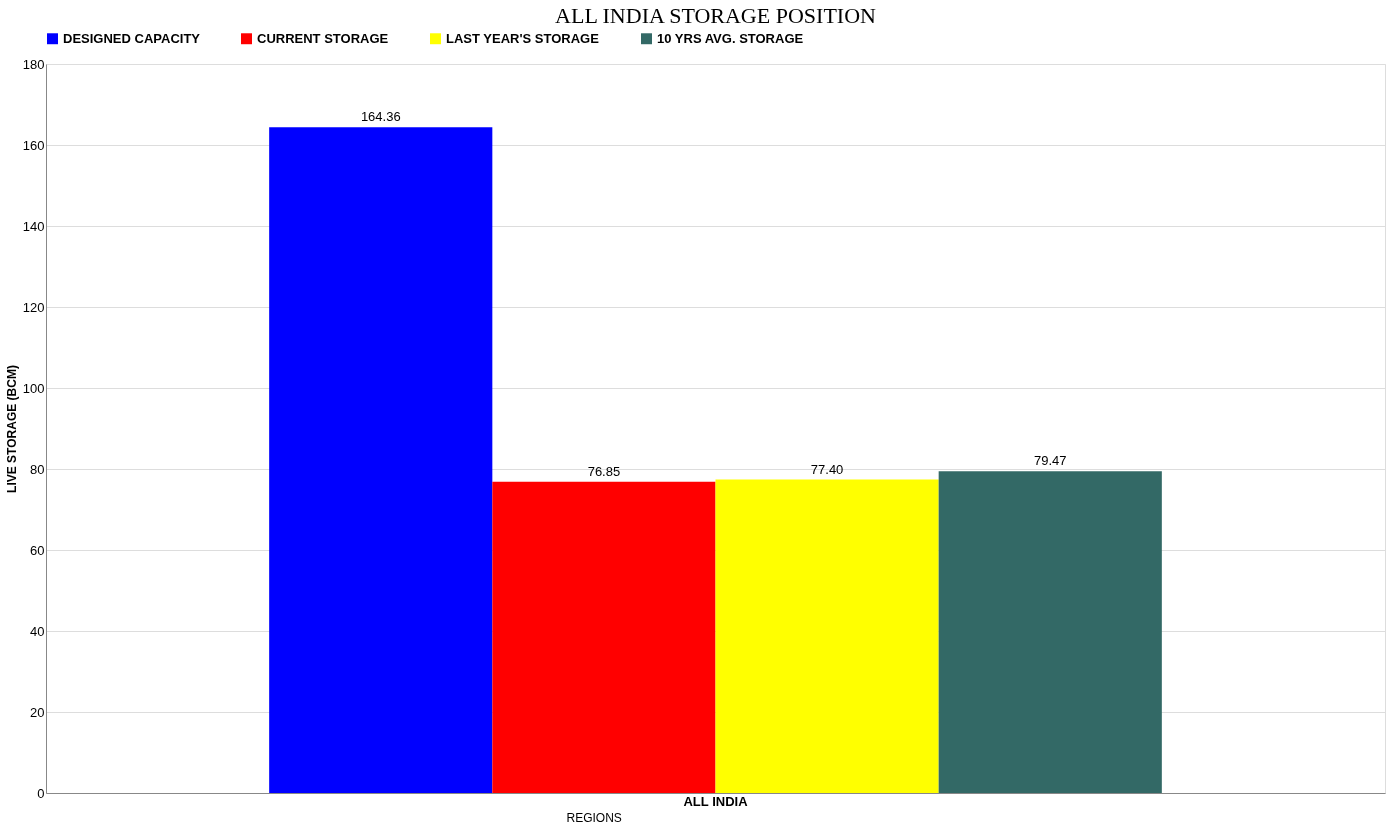 The image size is (1395, 834). Describe the element at coordinates (33, 226) in the screenshot. I see `y-tick-label: 140` at that location.